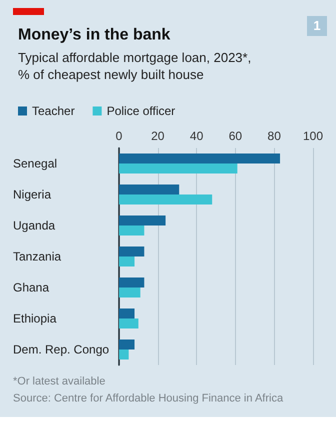  What do you see at coordinates (94, 35) in the screenshot?
I see `chart-title: Money’s in the bank` at bounding box center [94, 35].